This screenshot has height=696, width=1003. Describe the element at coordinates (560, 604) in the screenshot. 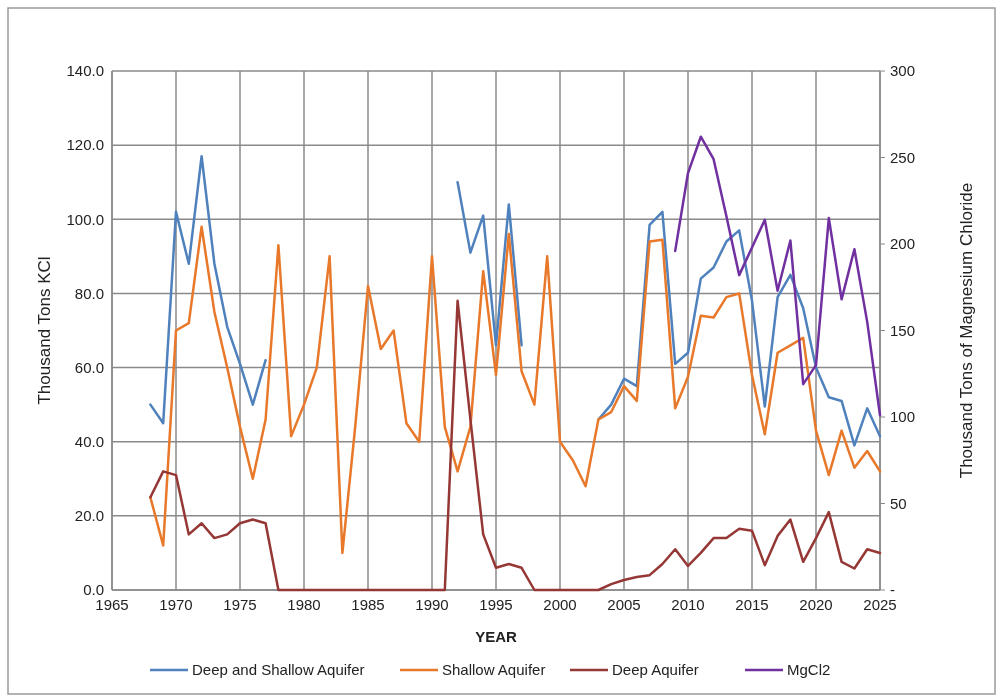

I see `x-tick-label: 2000` at that location.